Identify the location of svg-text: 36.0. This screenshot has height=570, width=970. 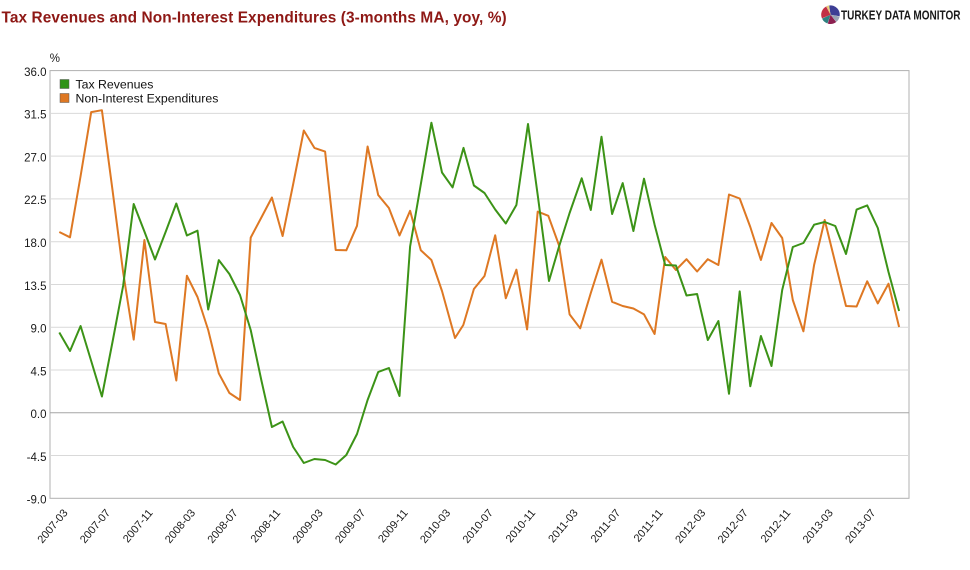
(35, 73).